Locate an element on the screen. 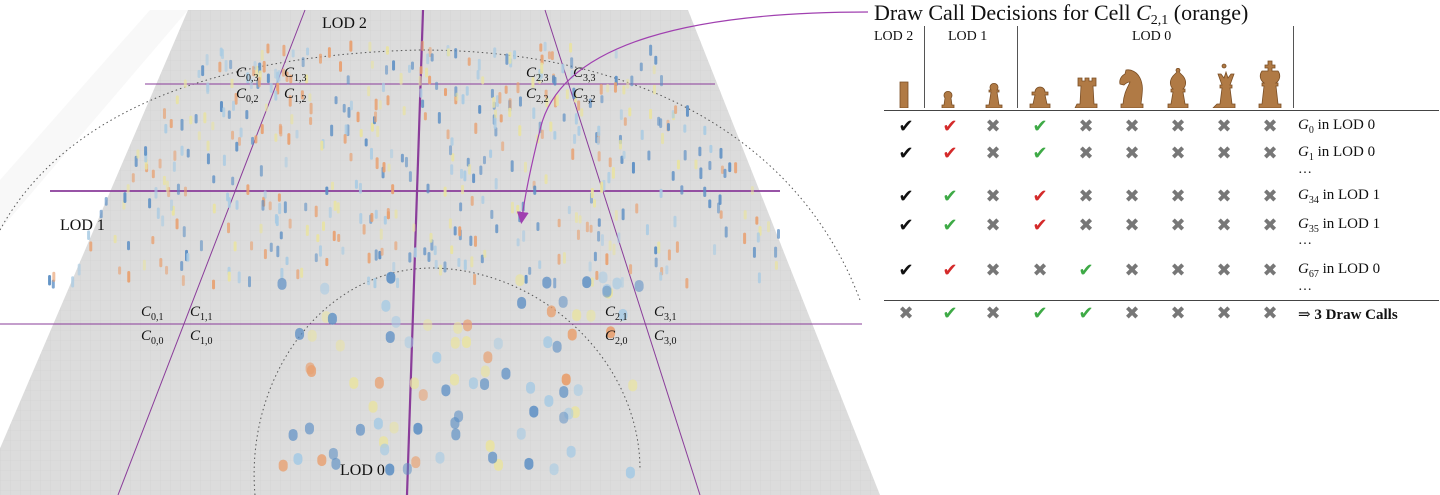 This screenshot has width=1440, height=495. row-label: G35 in LOD 1 is located at coordinates (1339, 225).